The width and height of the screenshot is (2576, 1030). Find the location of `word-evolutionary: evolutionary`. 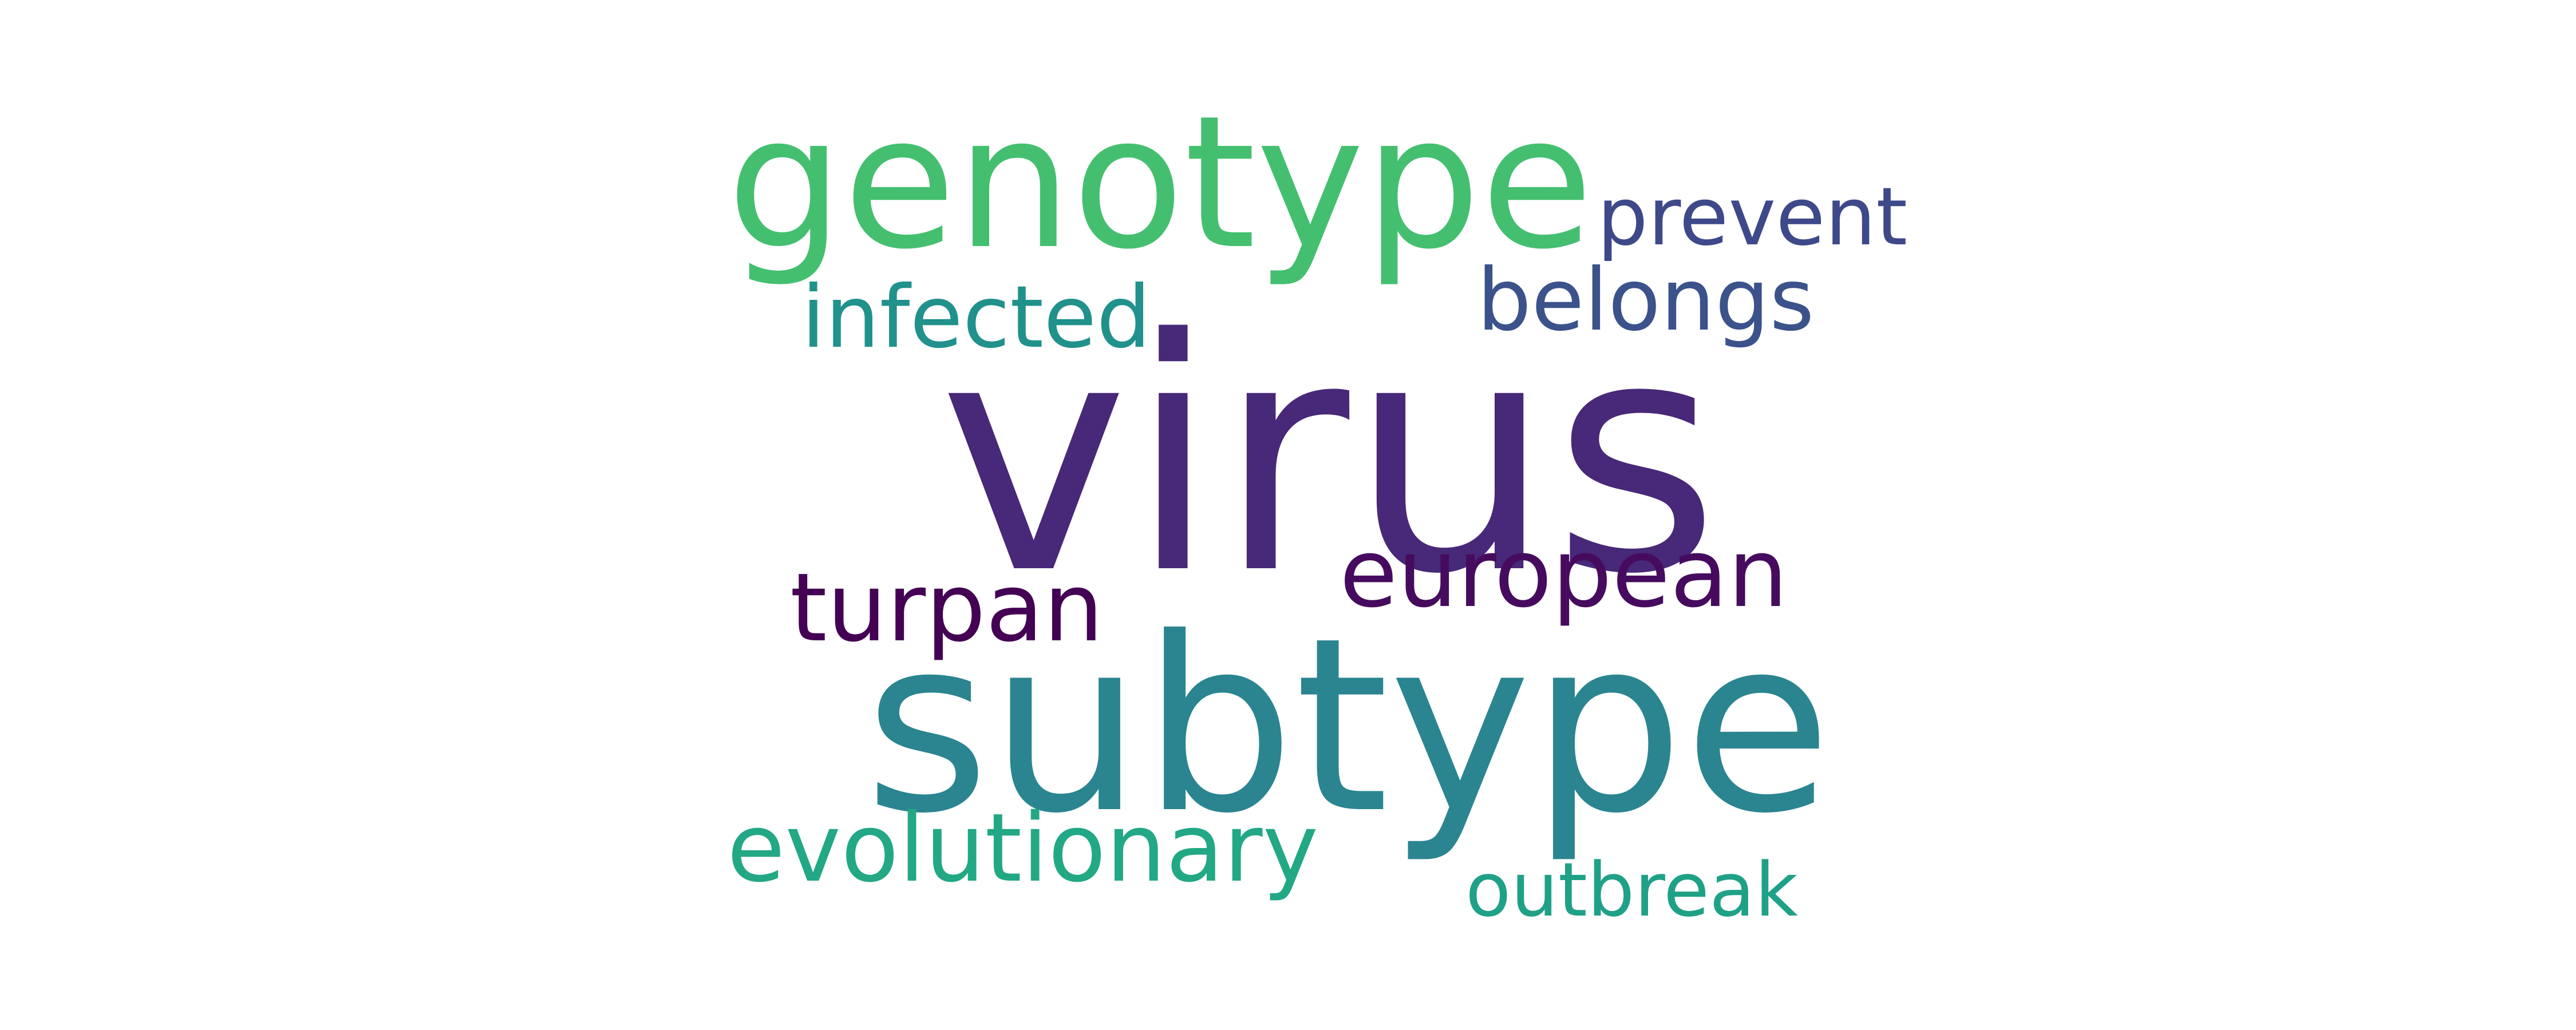

word-evolutionary: evolutionary is located at coordinates (1023, 848).